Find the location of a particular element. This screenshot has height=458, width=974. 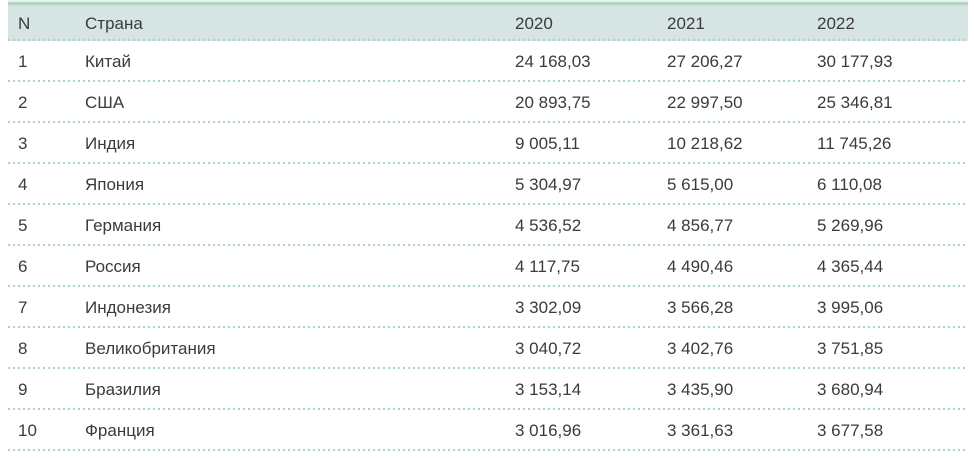

value-2022-cell: 6 110,08 is located at coordinates (849, 184).